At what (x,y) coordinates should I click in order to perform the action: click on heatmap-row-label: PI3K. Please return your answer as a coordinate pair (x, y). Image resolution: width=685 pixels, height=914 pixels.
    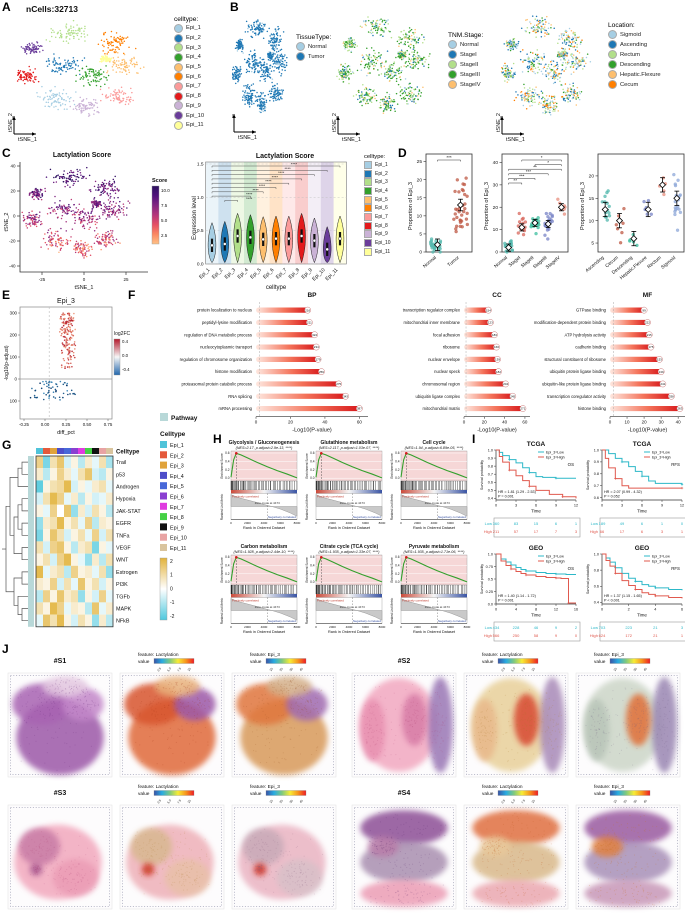
    Looking at the image, I should click on (122, 585).